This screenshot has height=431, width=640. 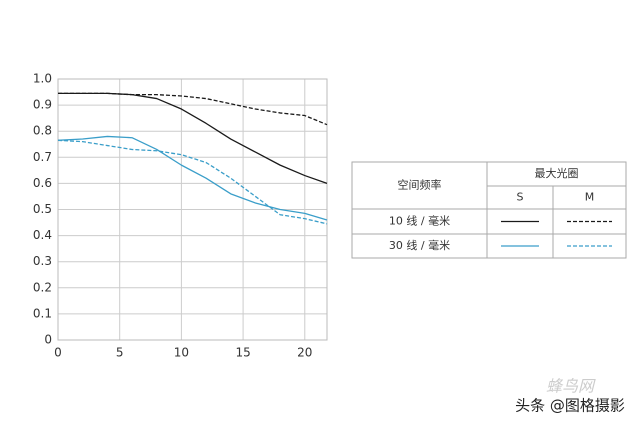 I want to click on y-tick-label: 0.6, so click(x=42, y=183).